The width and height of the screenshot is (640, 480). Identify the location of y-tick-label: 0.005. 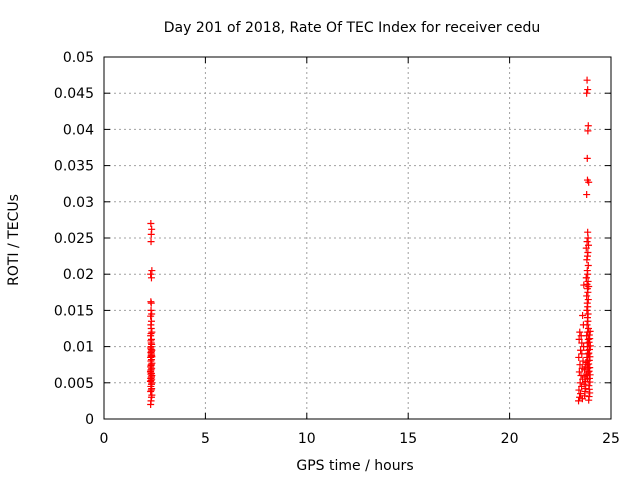
(74, 384).